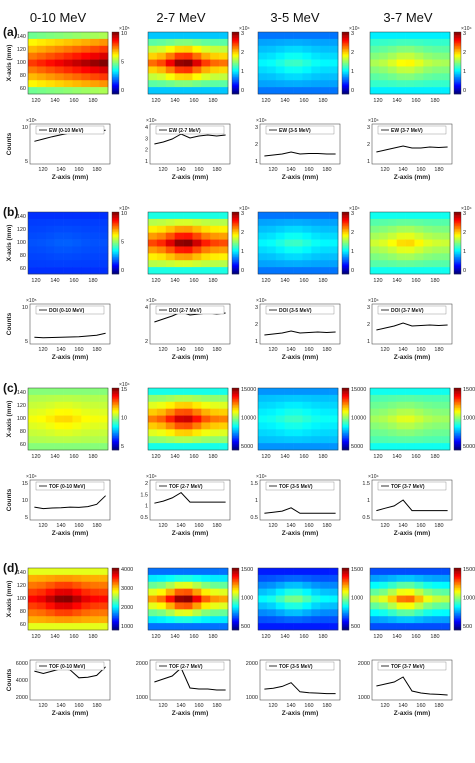 Image resolution: width=475 pixels, height=763 pixels. Describe the element at coordinates (410, 243) in the screenshot. I see `heatmap-frame` at that location.